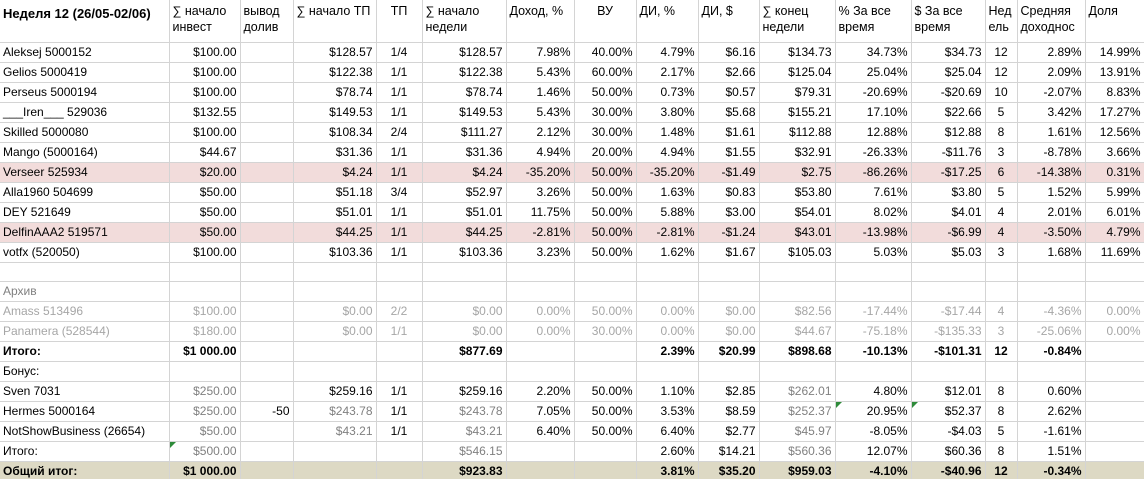  Describe the element at coordinates (873, 52) in the screenshot. I see `cell-alltime-pct: 34.73%` at that location.